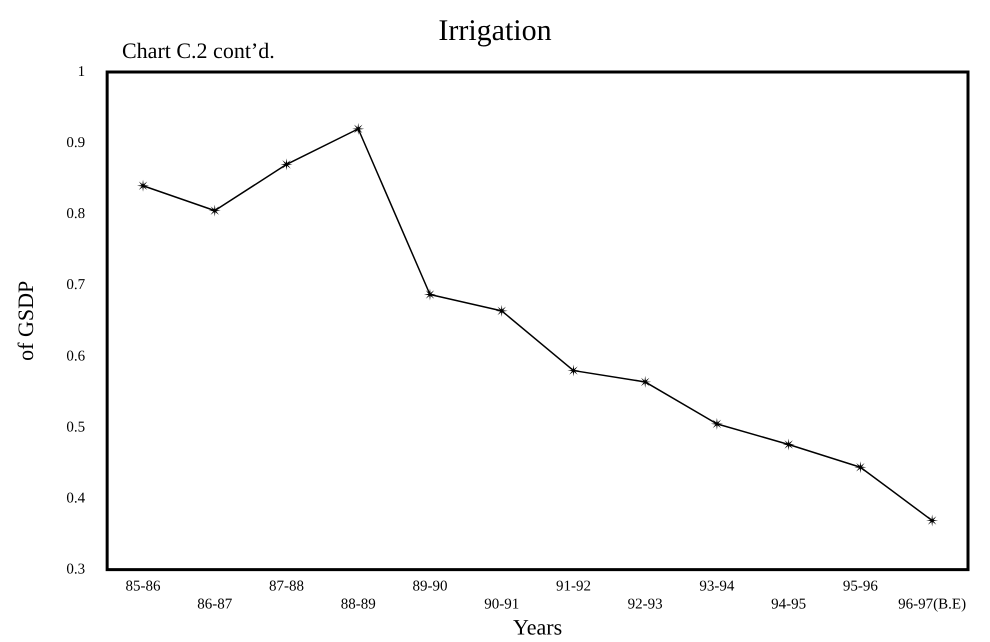 The width and height of the screenshot is (990, 642). I want to click on x-tick-label: 94-95, so click(788, 604).